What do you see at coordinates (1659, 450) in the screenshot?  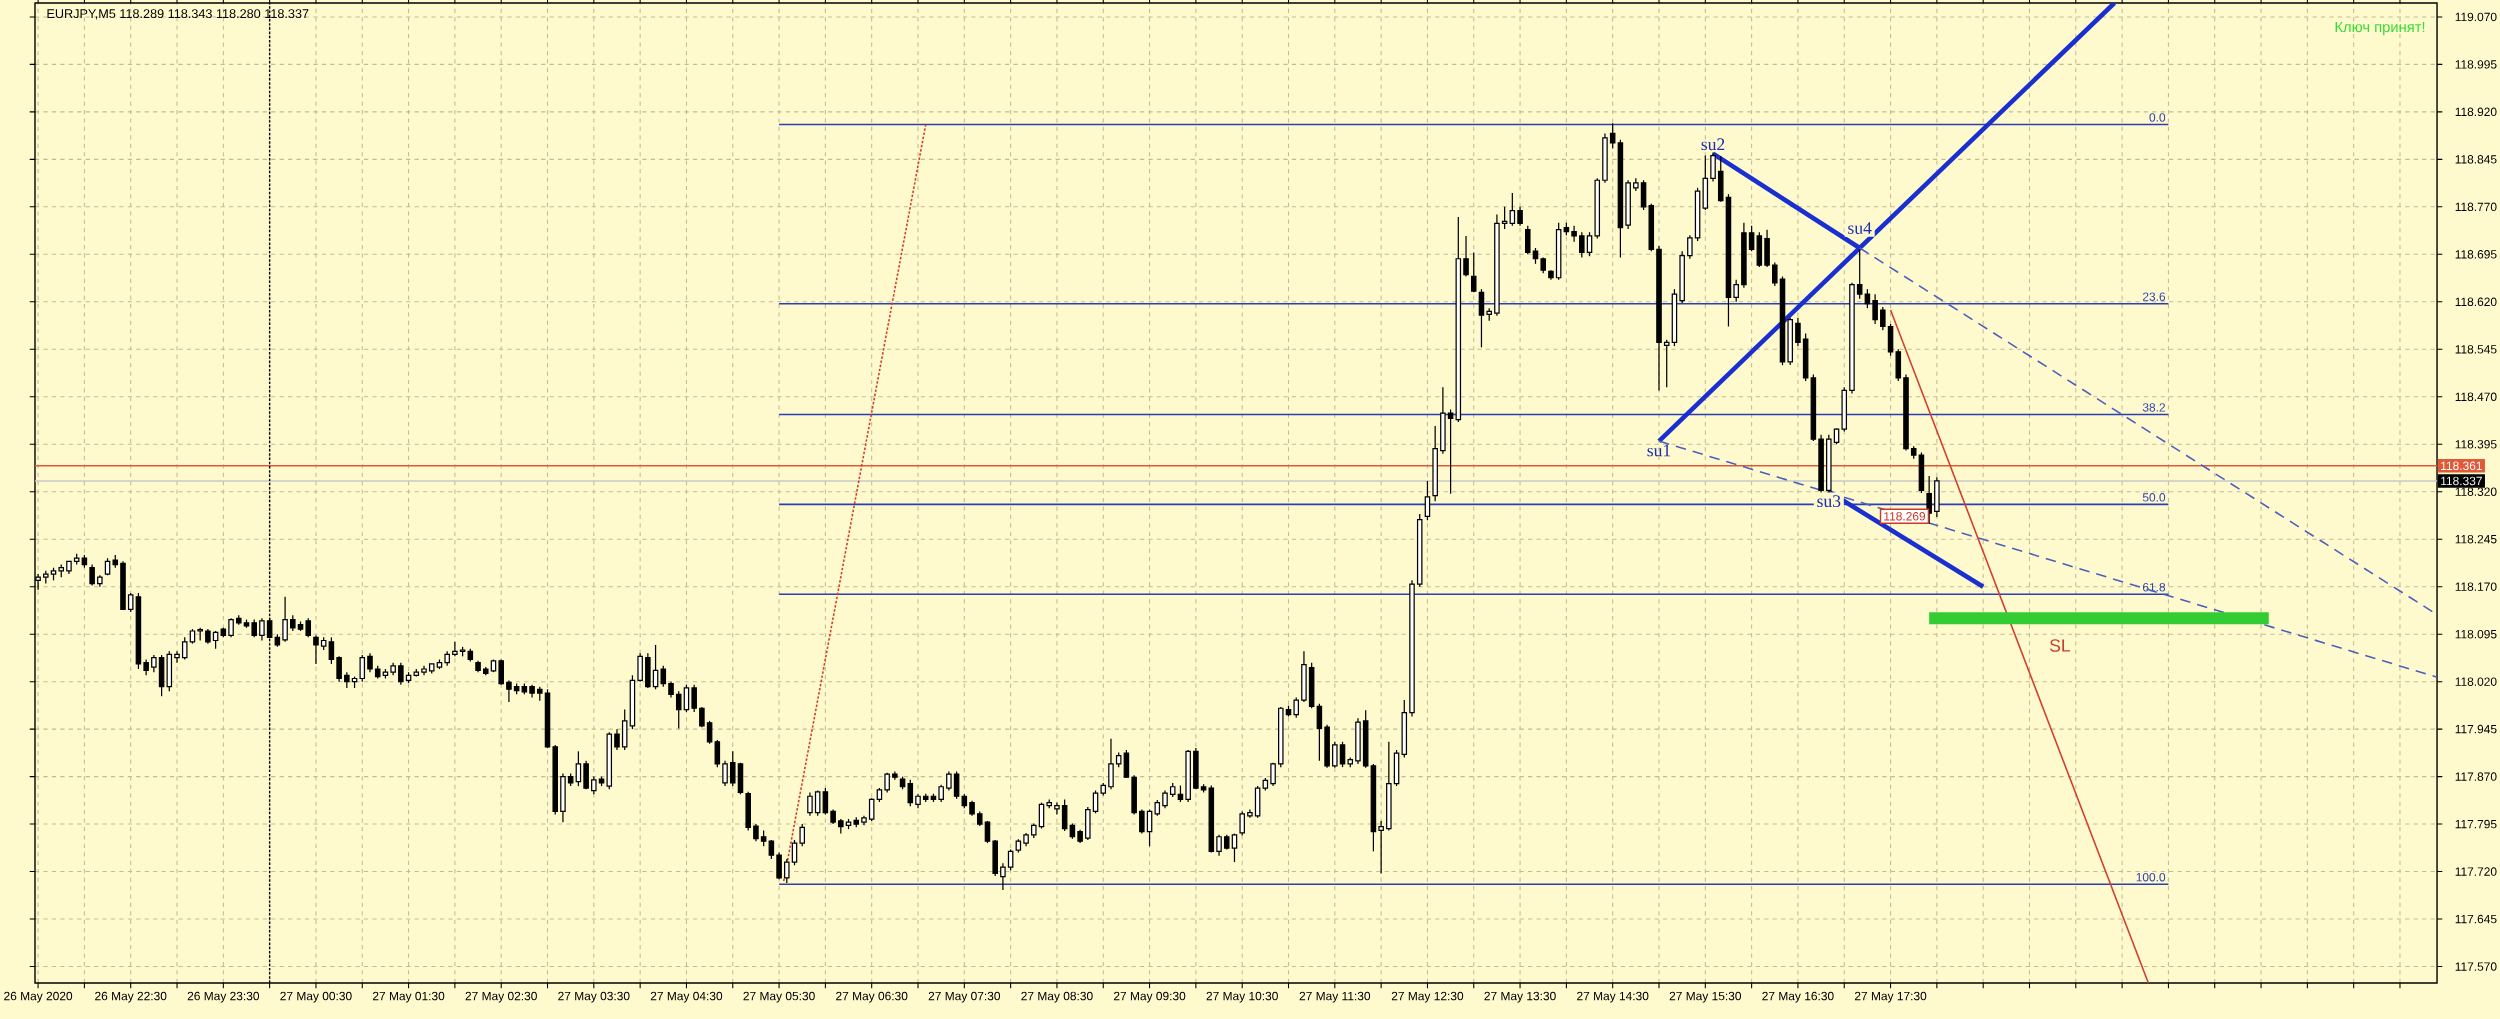 I see `annotation: su1` at bounding box center [1659, 450].